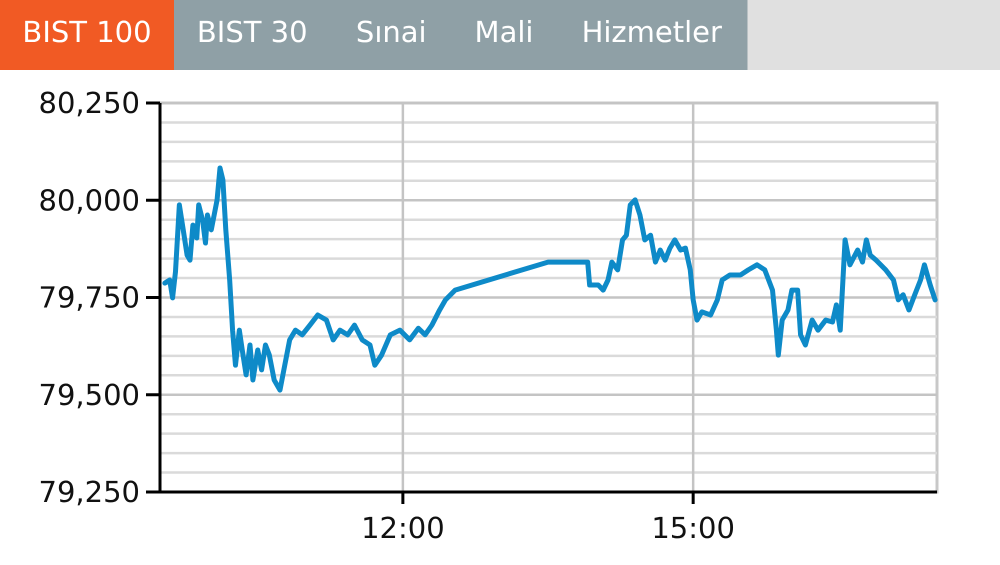 The height and width of the screenshot is (565, 1000). I want to click on tab-bar: BIST 100 BIST 30 Sınai Mali Hizmetler, so click(500, 35).